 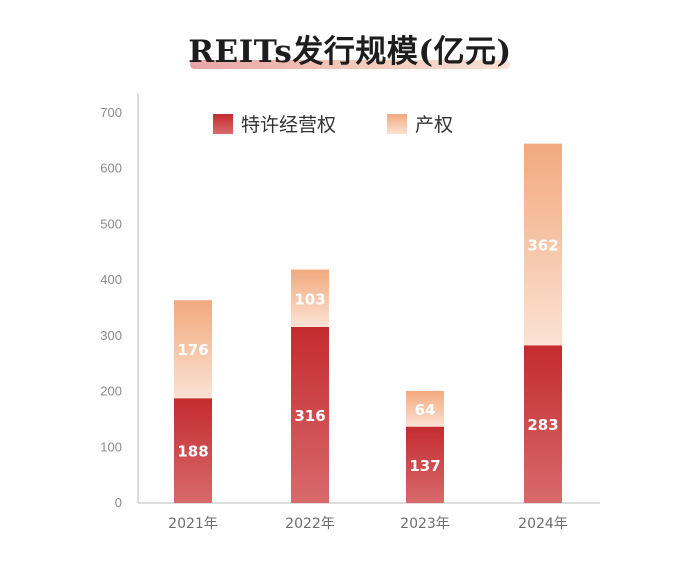 I want to click on chart-title: REITs发行规模(亿元), so click(x=350, y=52).